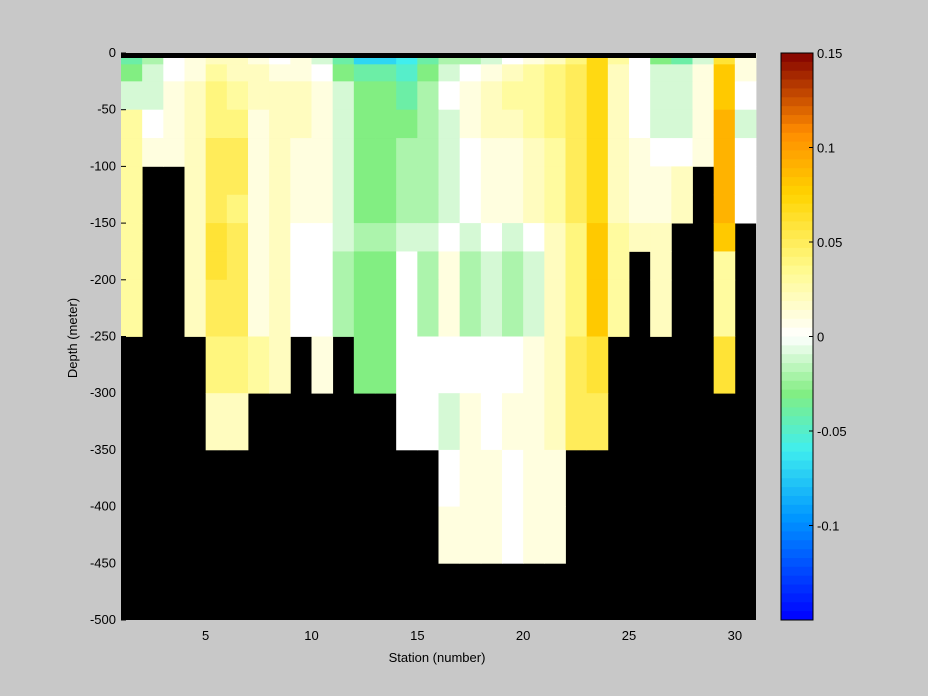  What do you see at coordinates (820, 337) in the screenshot?
I see `colorbar-tick-label: 0` at bounding box center [820, 337].